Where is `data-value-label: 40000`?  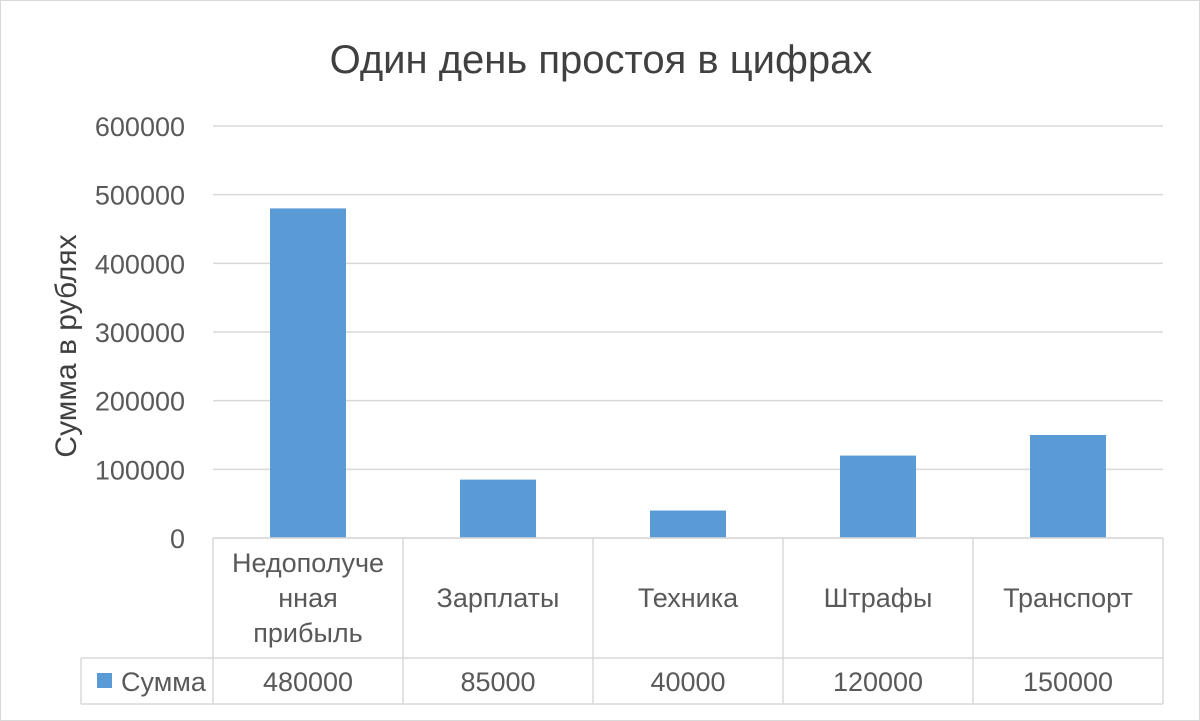 data-value-label: 40000 is located at coordinates (687, 682).